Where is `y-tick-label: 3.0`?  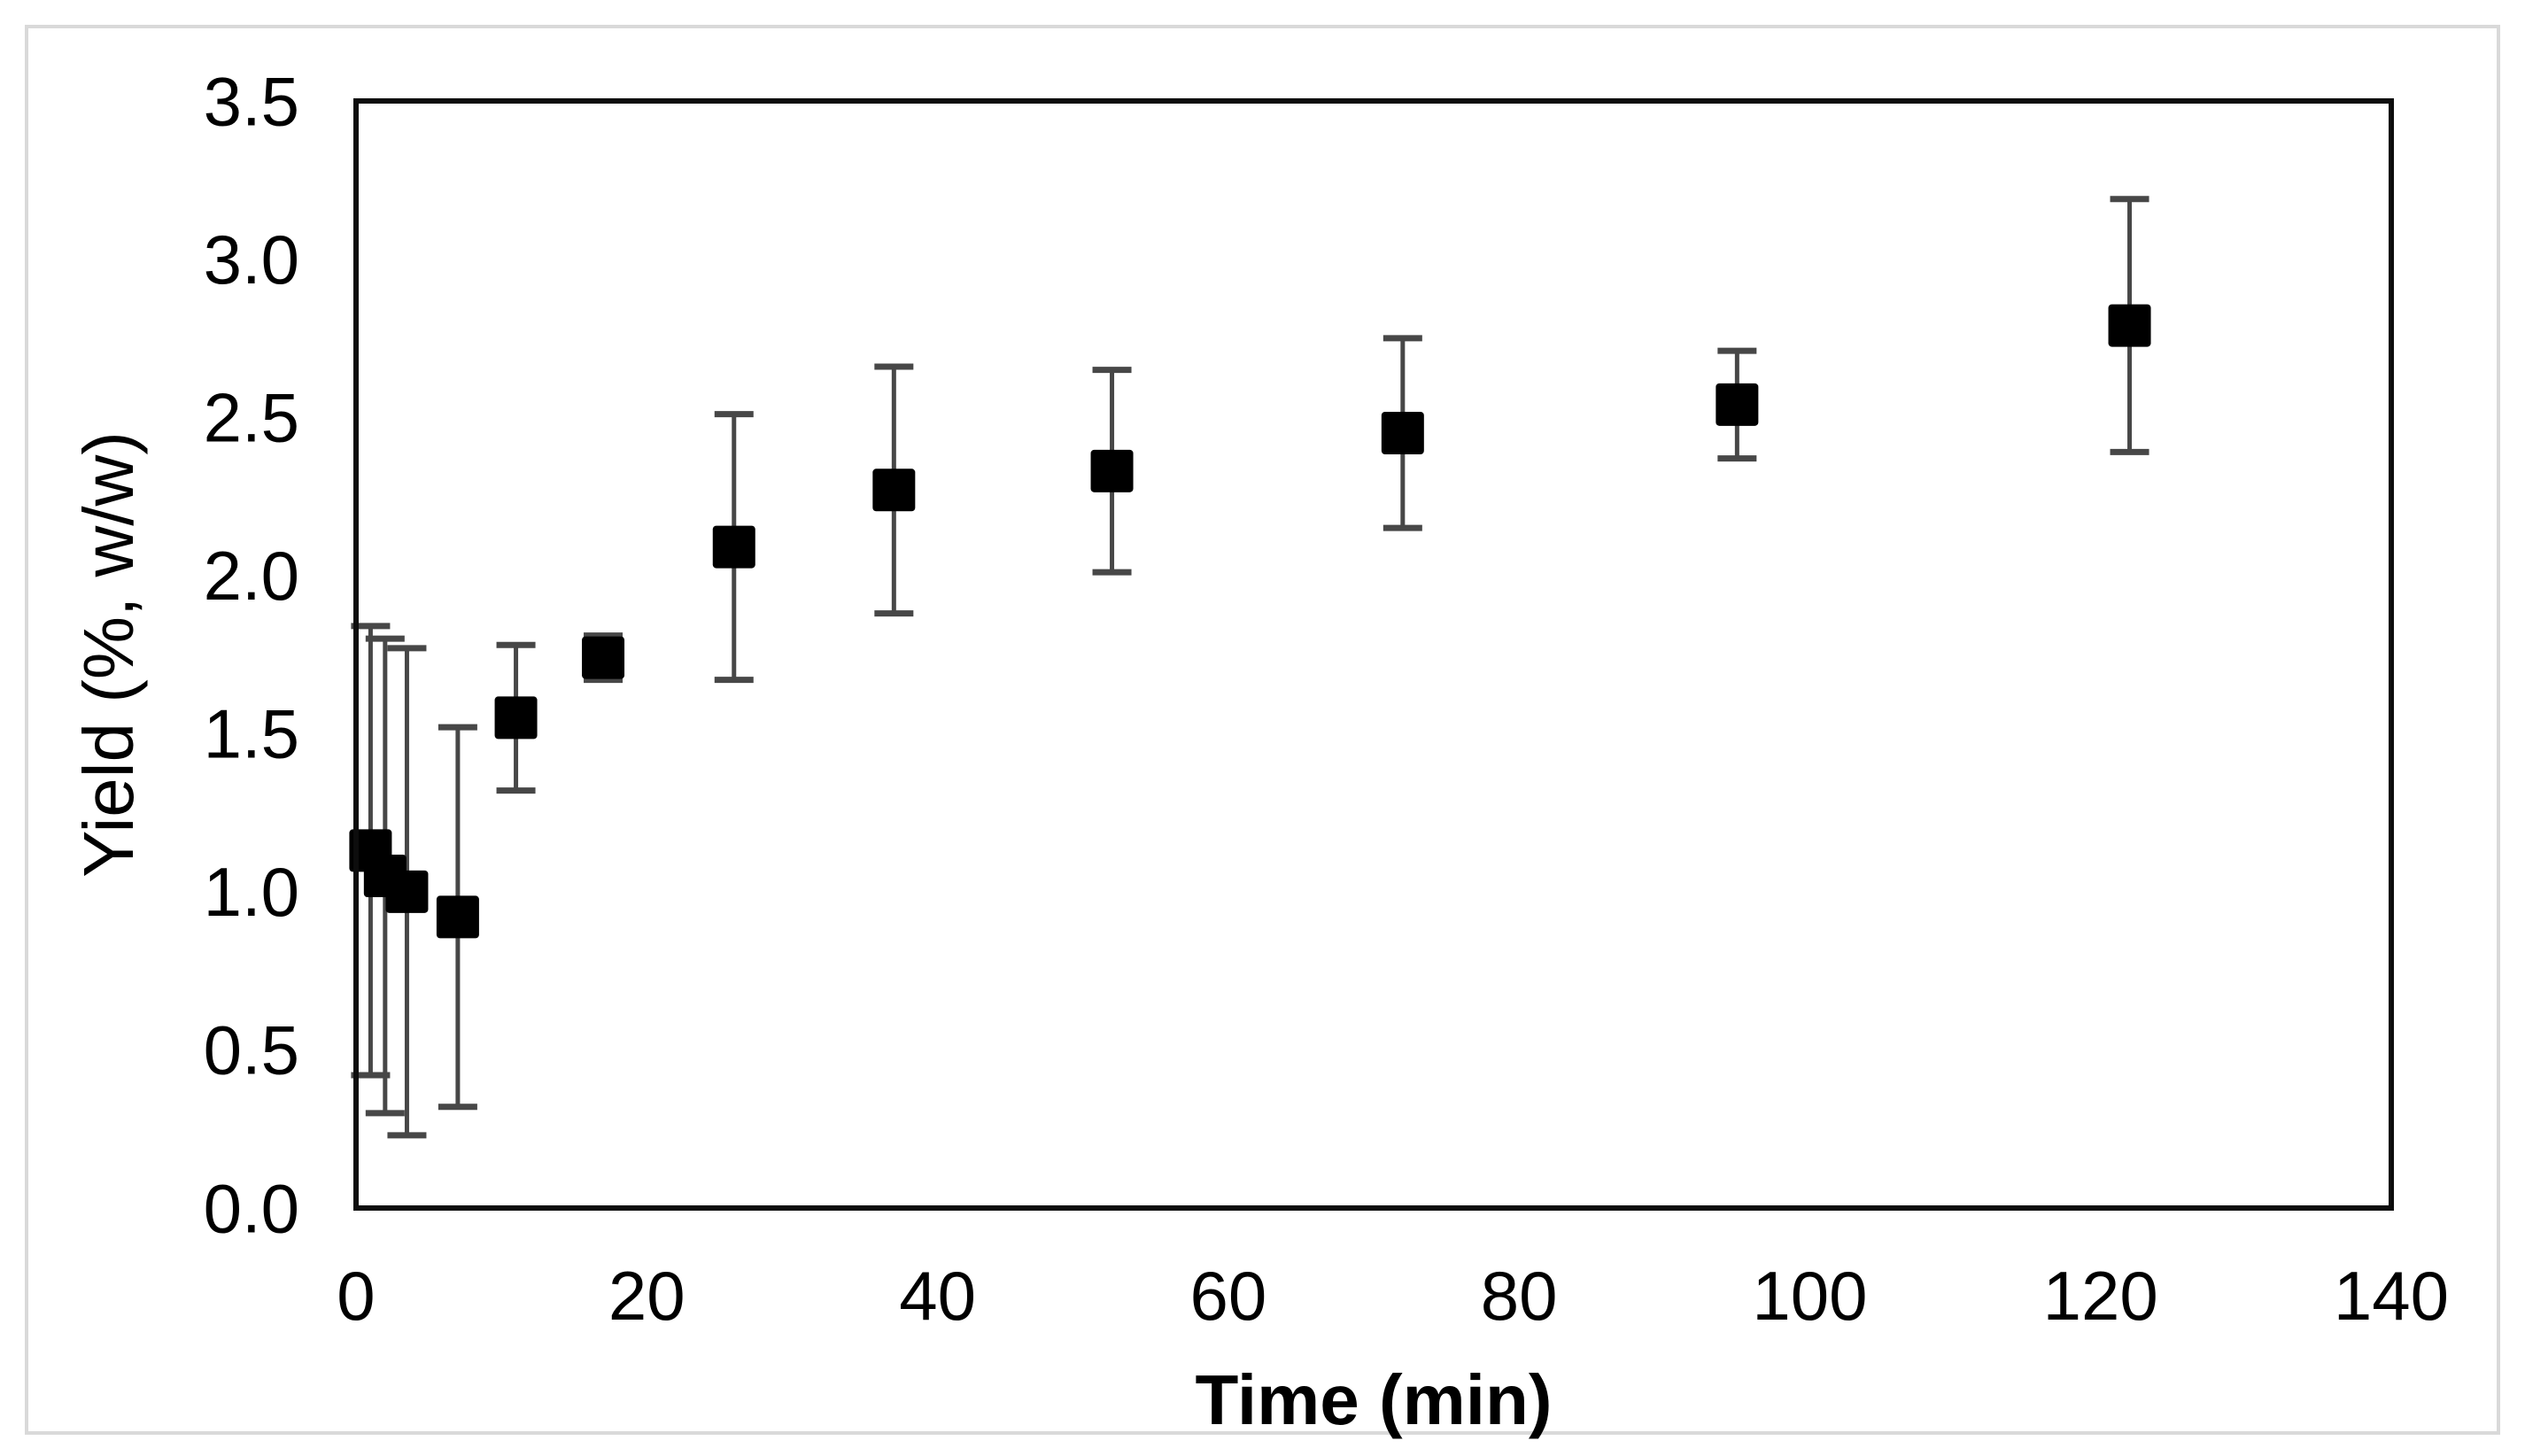 y-tick-label: 3.0 is located at coordinates (251, 259).